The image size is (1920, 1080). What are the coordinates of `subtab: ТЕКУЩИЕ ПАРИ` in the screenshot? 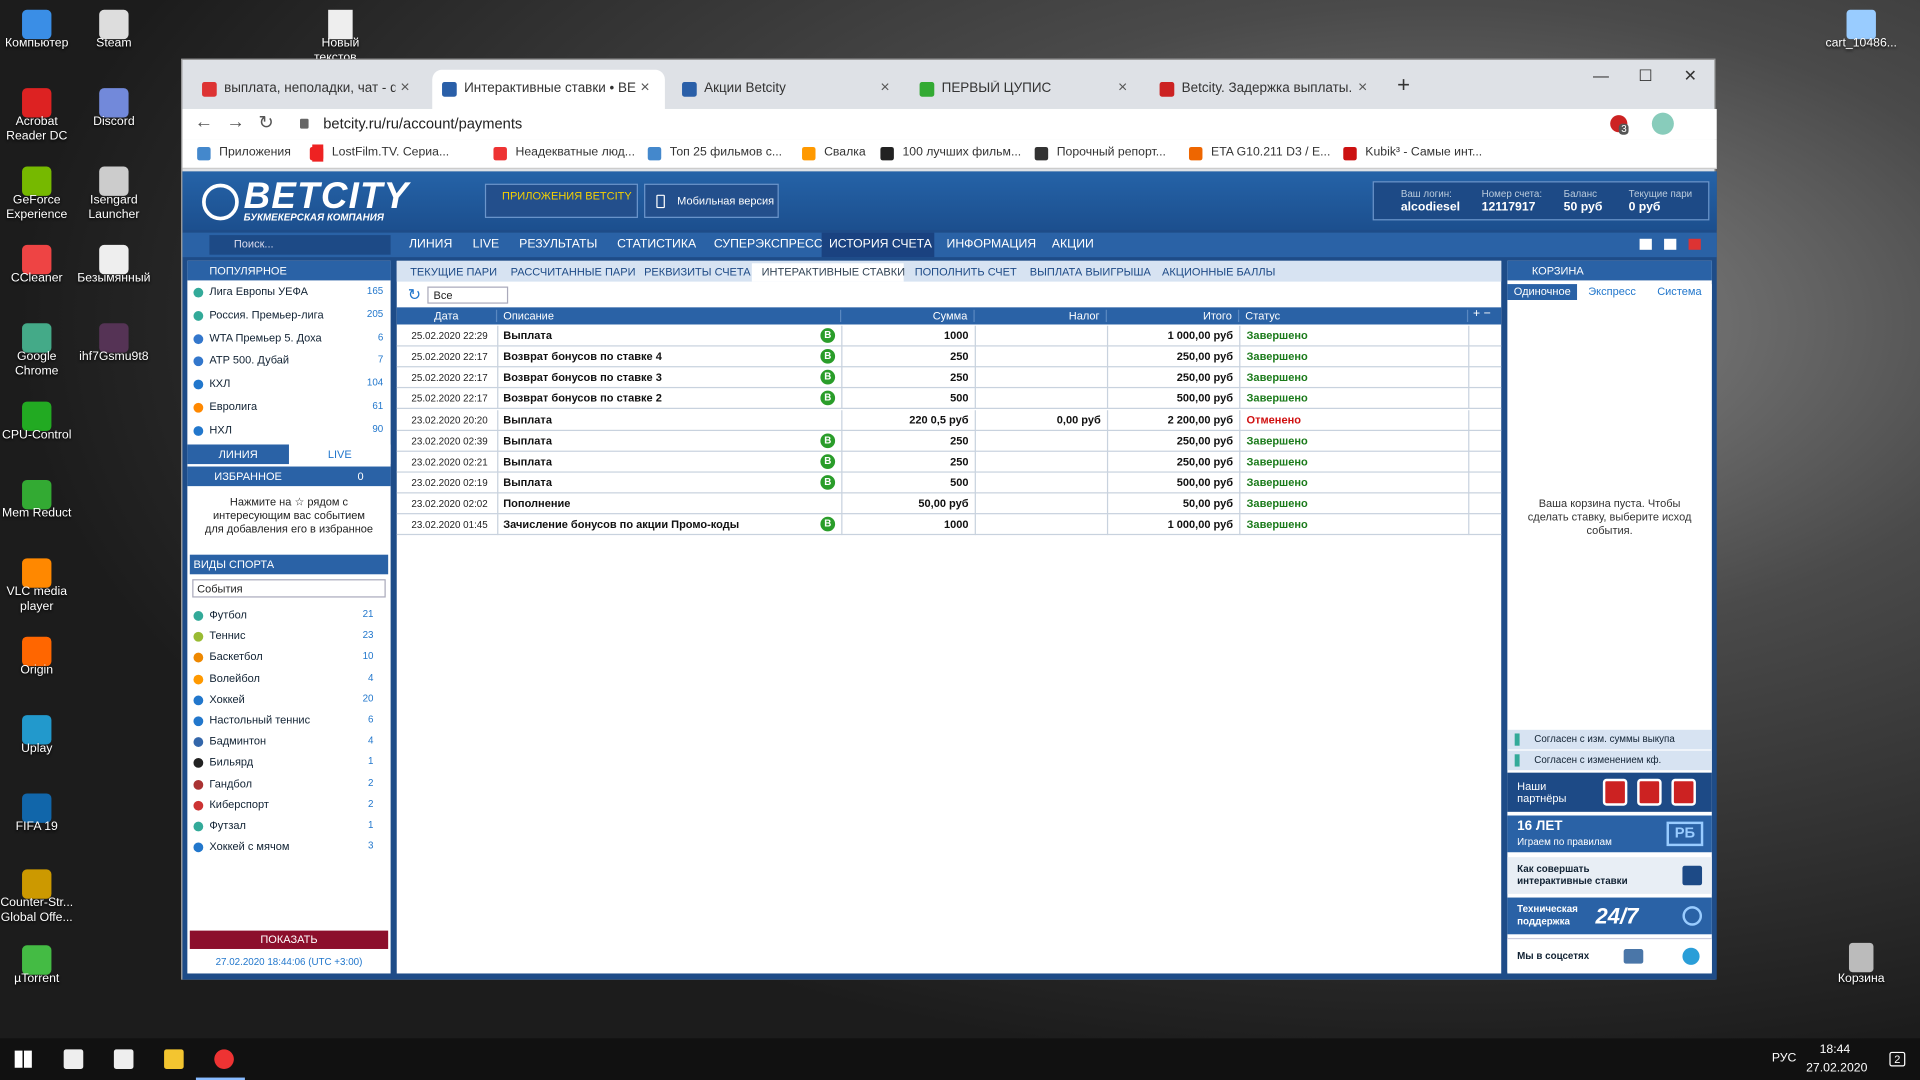 It's located at (454, 271).